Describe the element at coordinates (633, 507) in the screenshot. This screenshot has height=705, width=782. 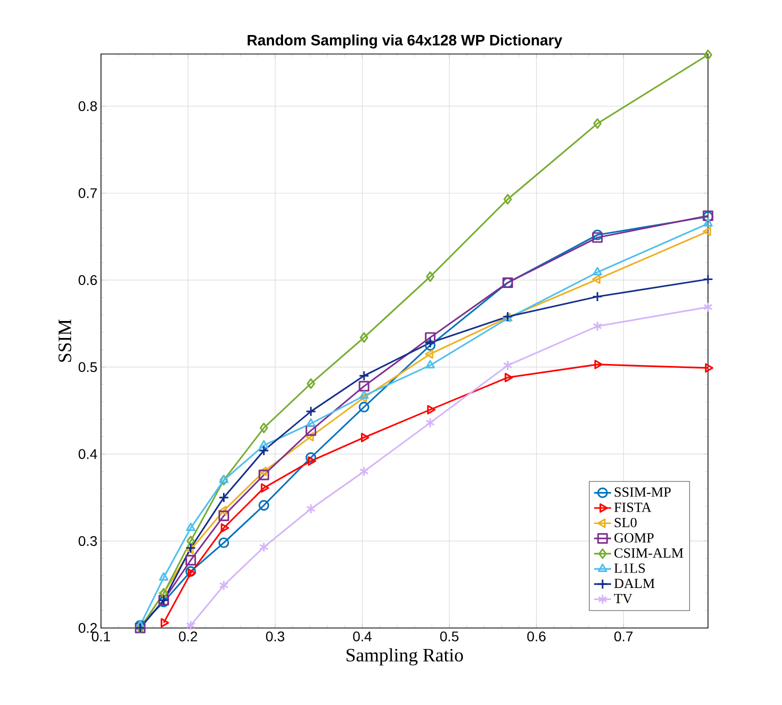
I see `legend-label: FISTA` at that location.